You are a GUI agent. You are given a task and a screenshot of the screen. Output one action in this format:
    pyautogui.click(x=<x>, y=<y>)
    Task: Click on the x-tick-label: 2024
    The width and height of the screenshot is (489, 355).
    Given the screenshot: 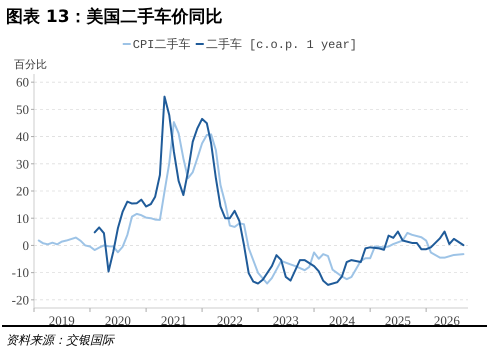 What is the action you would take?
    pyautogui.click(x=342, y=320)
    